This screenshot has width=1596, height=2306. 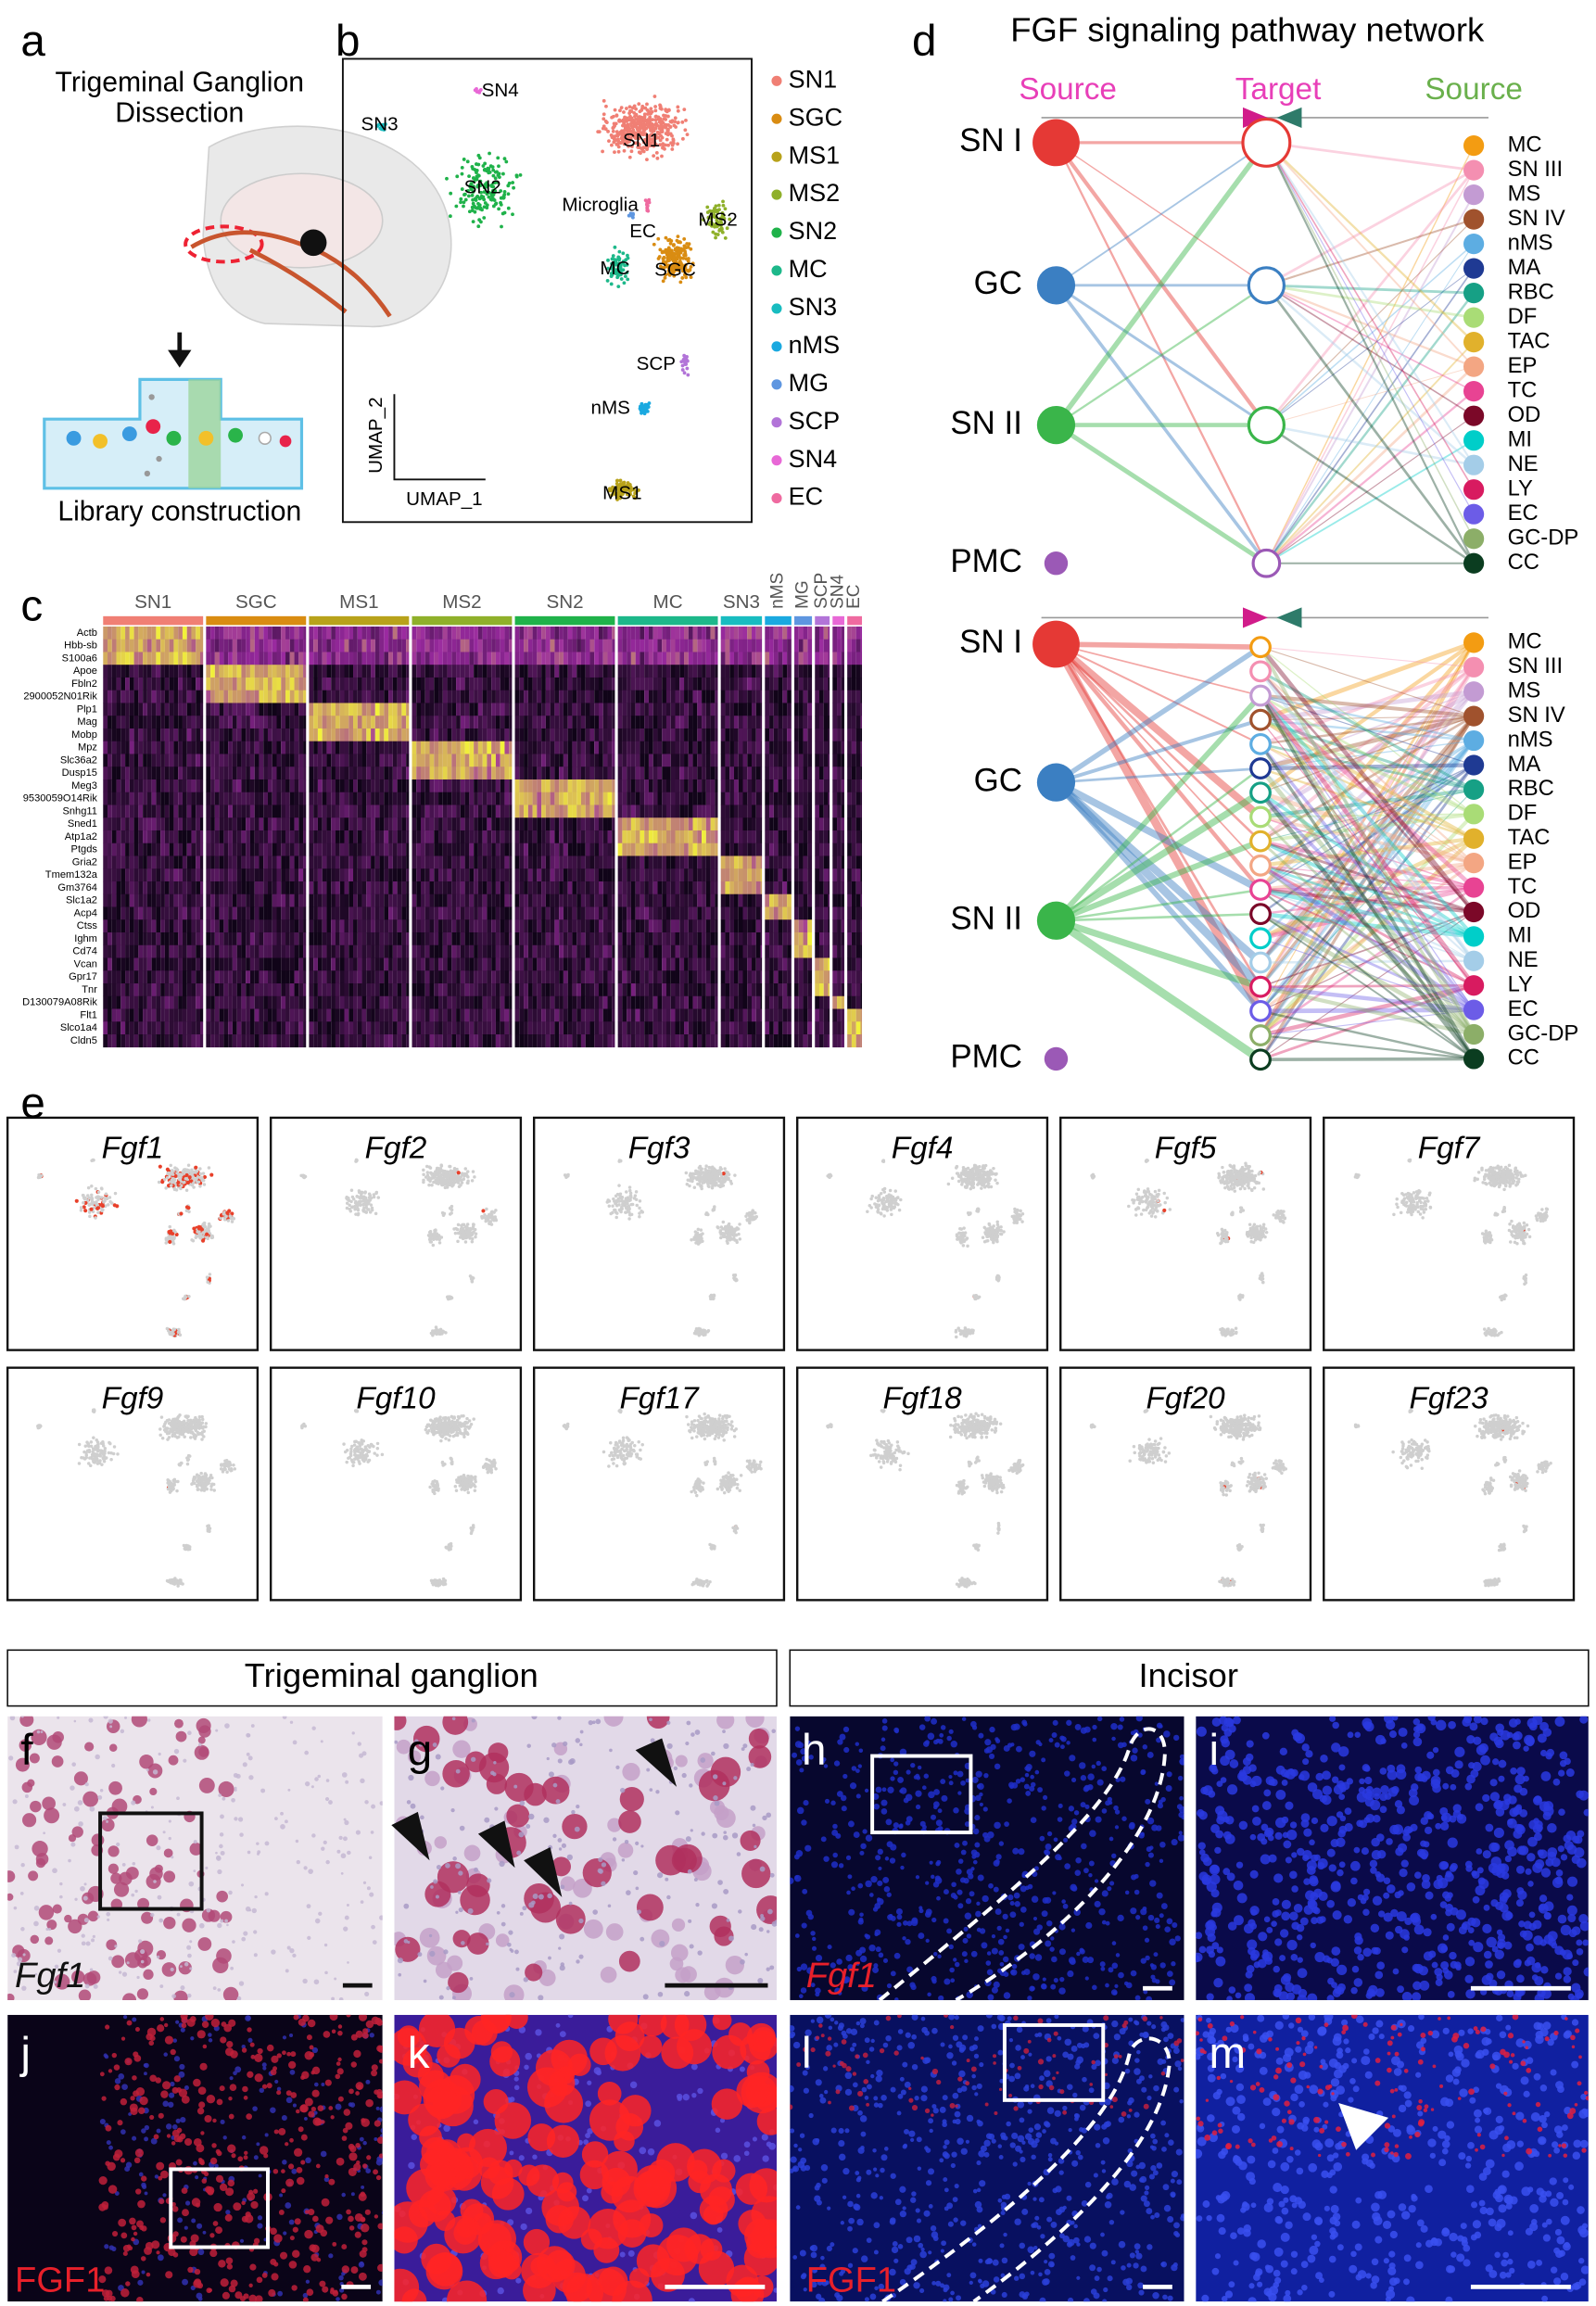 I want to click on source-marker, so click(x=1255, y=118).